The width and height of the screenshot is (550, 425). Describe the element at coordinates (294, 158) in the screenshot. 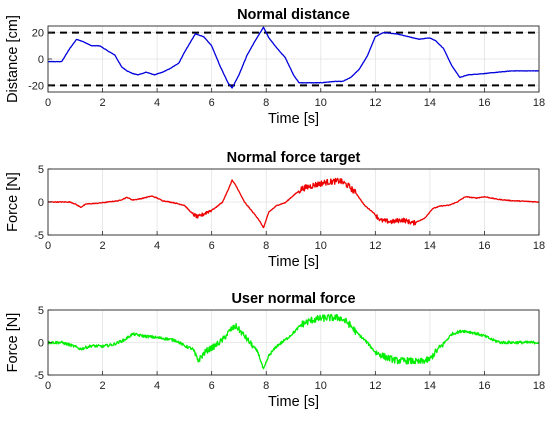

I see `chart-title: Normal force target` at that location.